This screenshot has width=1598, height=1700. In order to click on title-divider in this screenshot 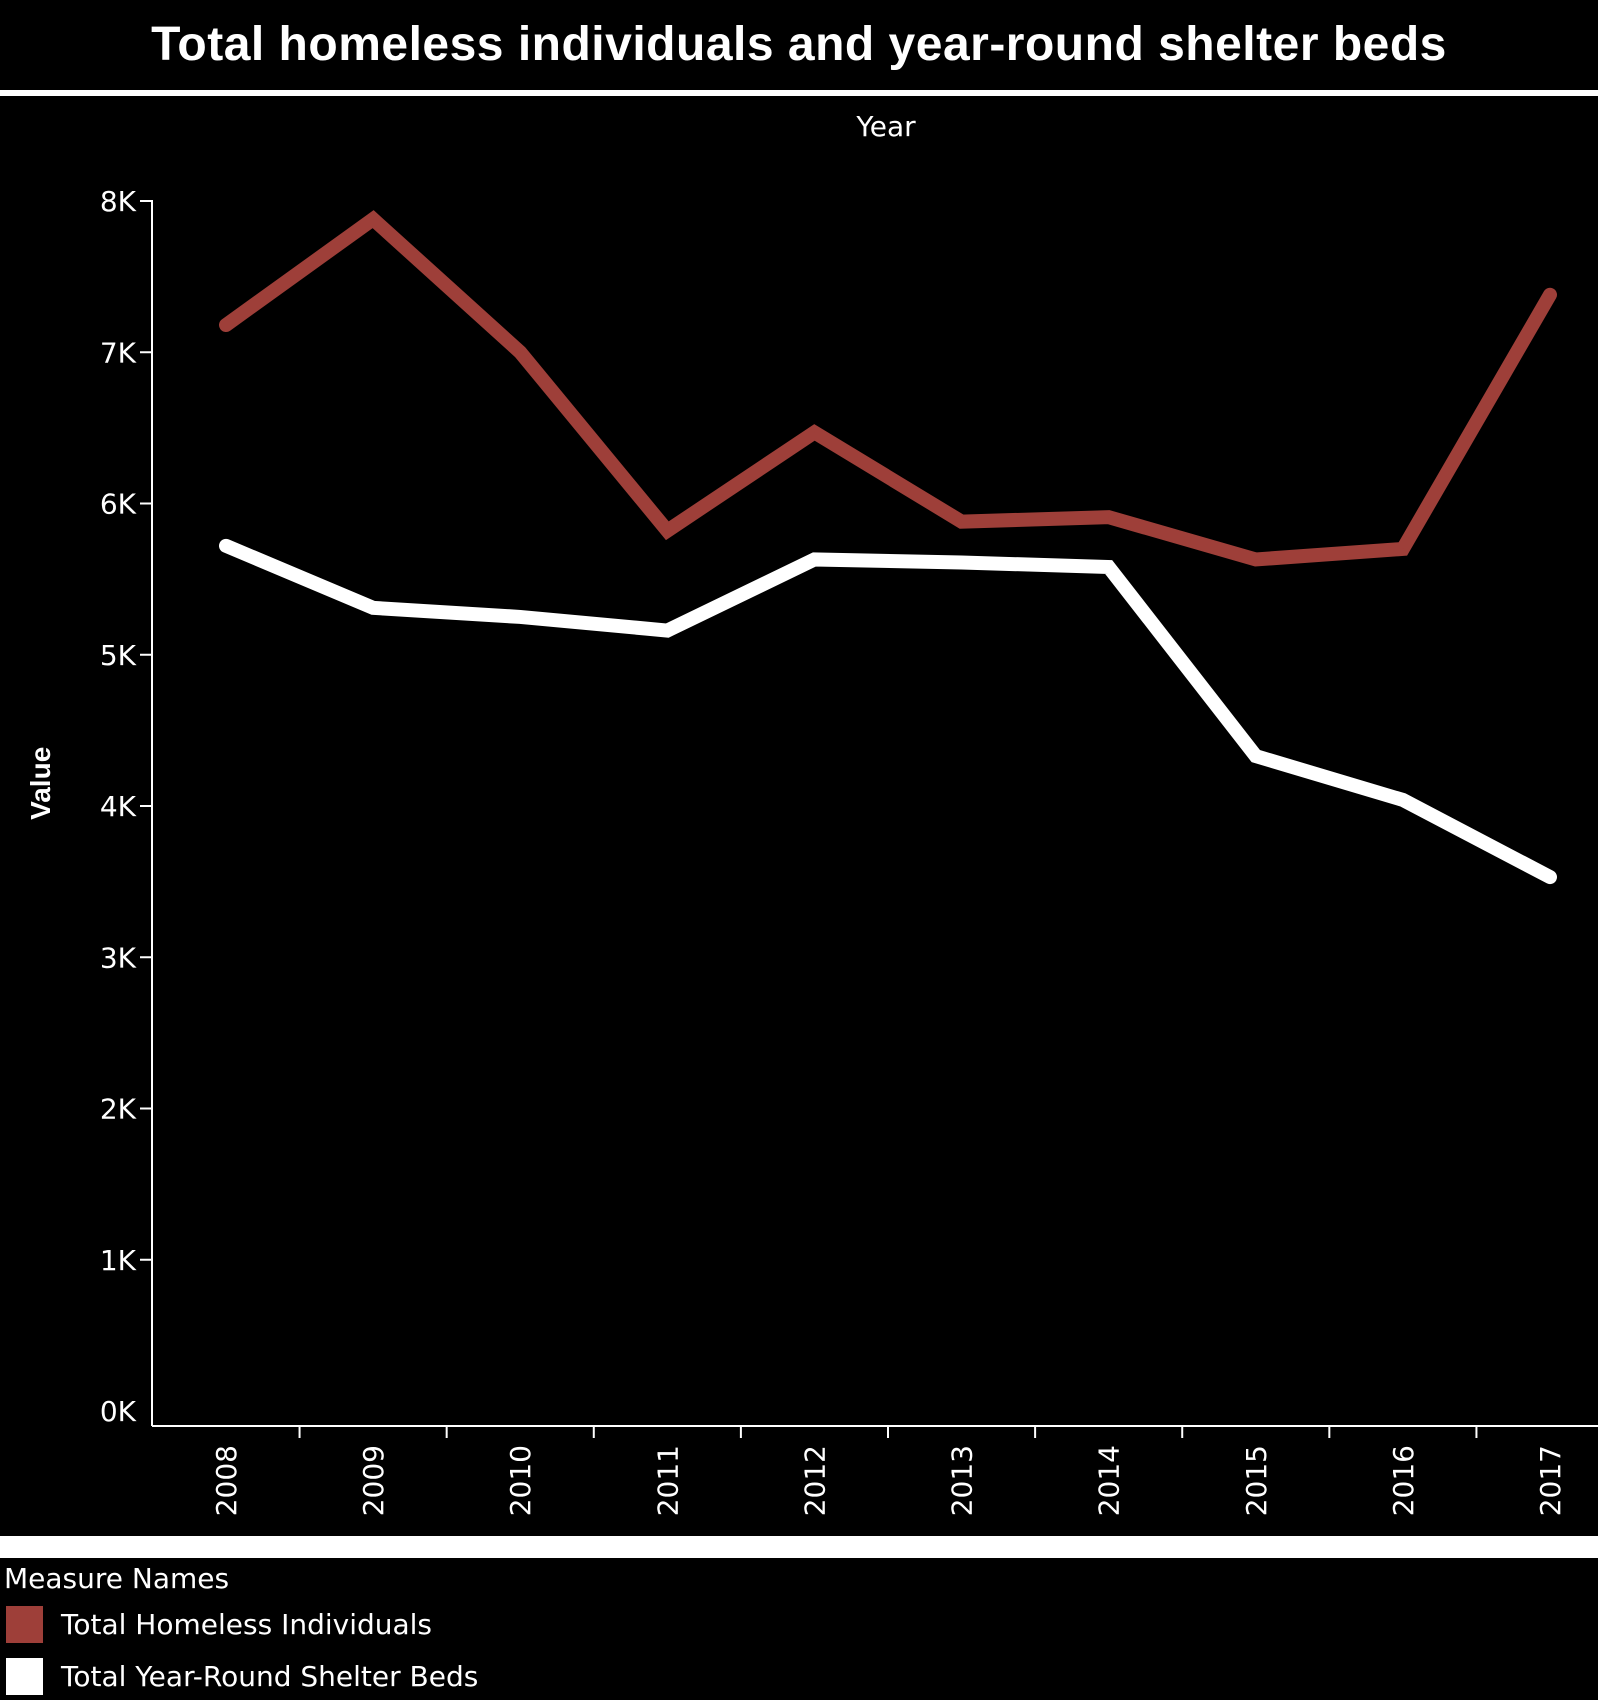, I will do `click(799, 93)`.